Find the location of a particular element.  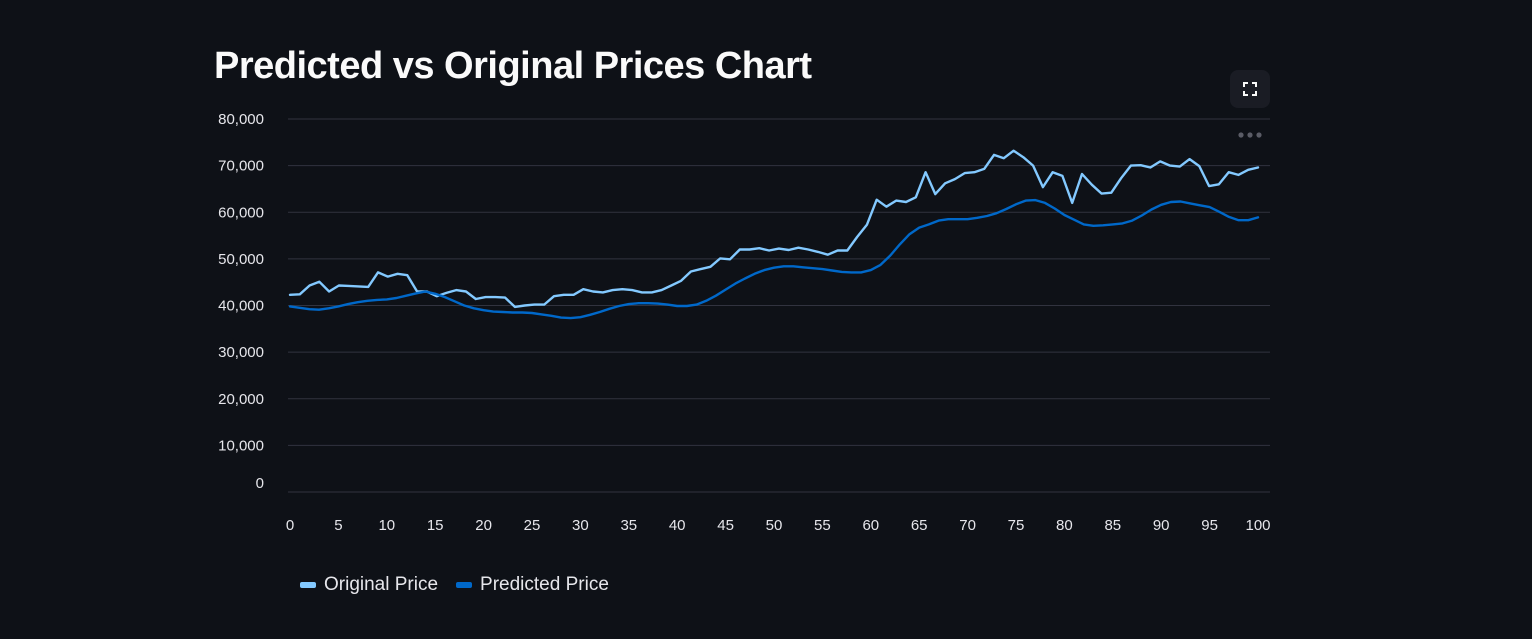

more-horizontal-icon is located at coordinates (1250, 135).